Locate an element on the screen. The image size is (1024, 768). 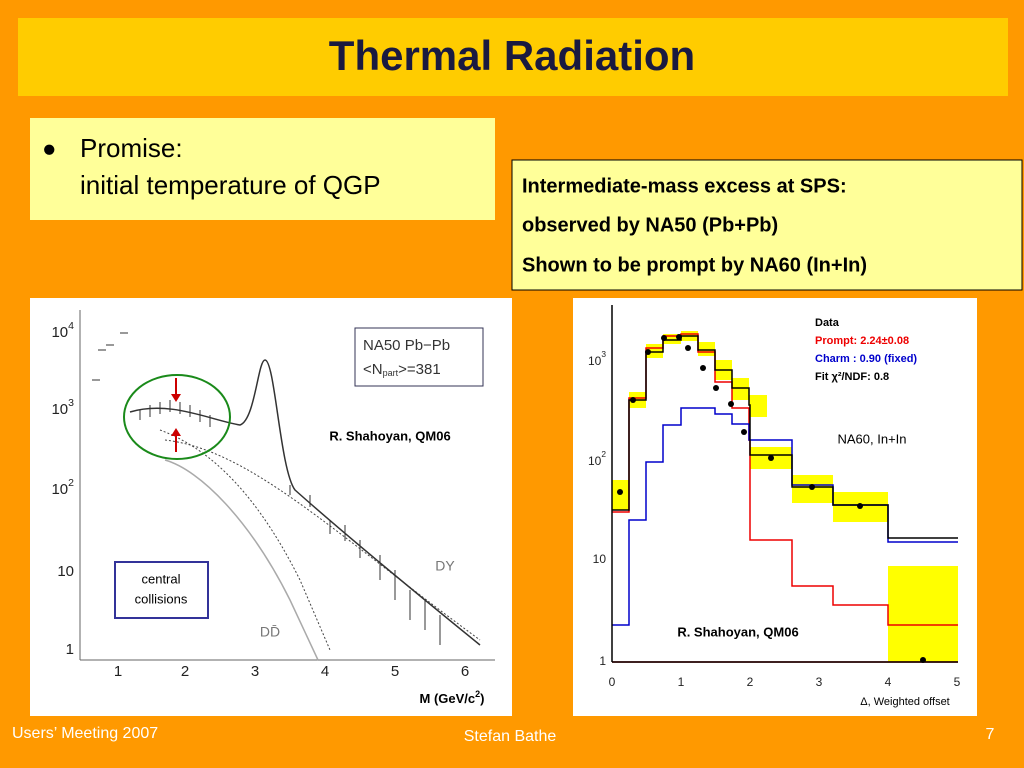
title-bar is located at coordinates (513, 57).